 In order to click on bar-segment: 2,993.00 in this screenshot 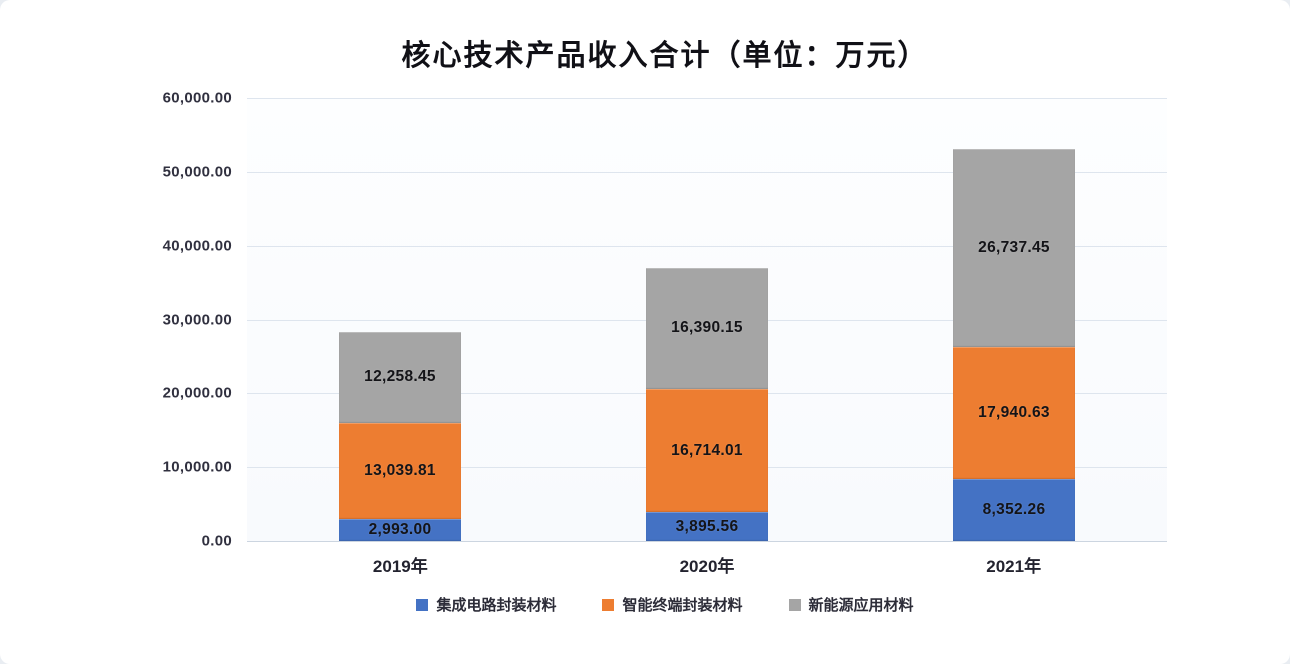, I will do `click(400, 529)`.